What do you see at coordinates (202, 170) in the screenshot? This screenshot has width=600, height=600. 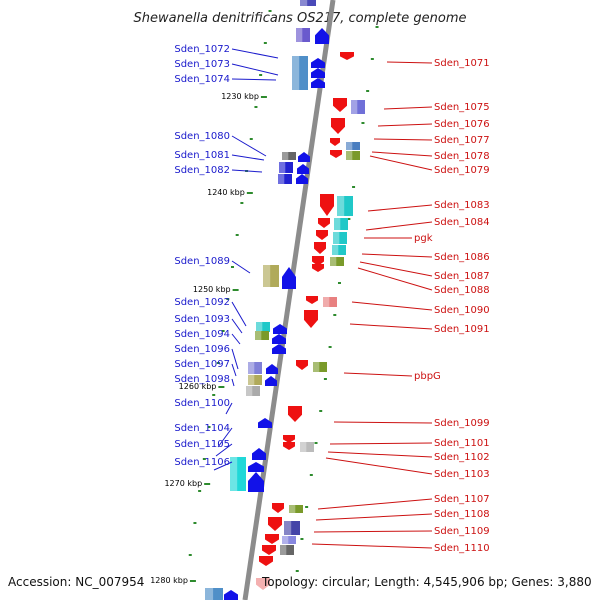 I see `left-gene-label: Sden_1082` at bounding box center [202, 170].